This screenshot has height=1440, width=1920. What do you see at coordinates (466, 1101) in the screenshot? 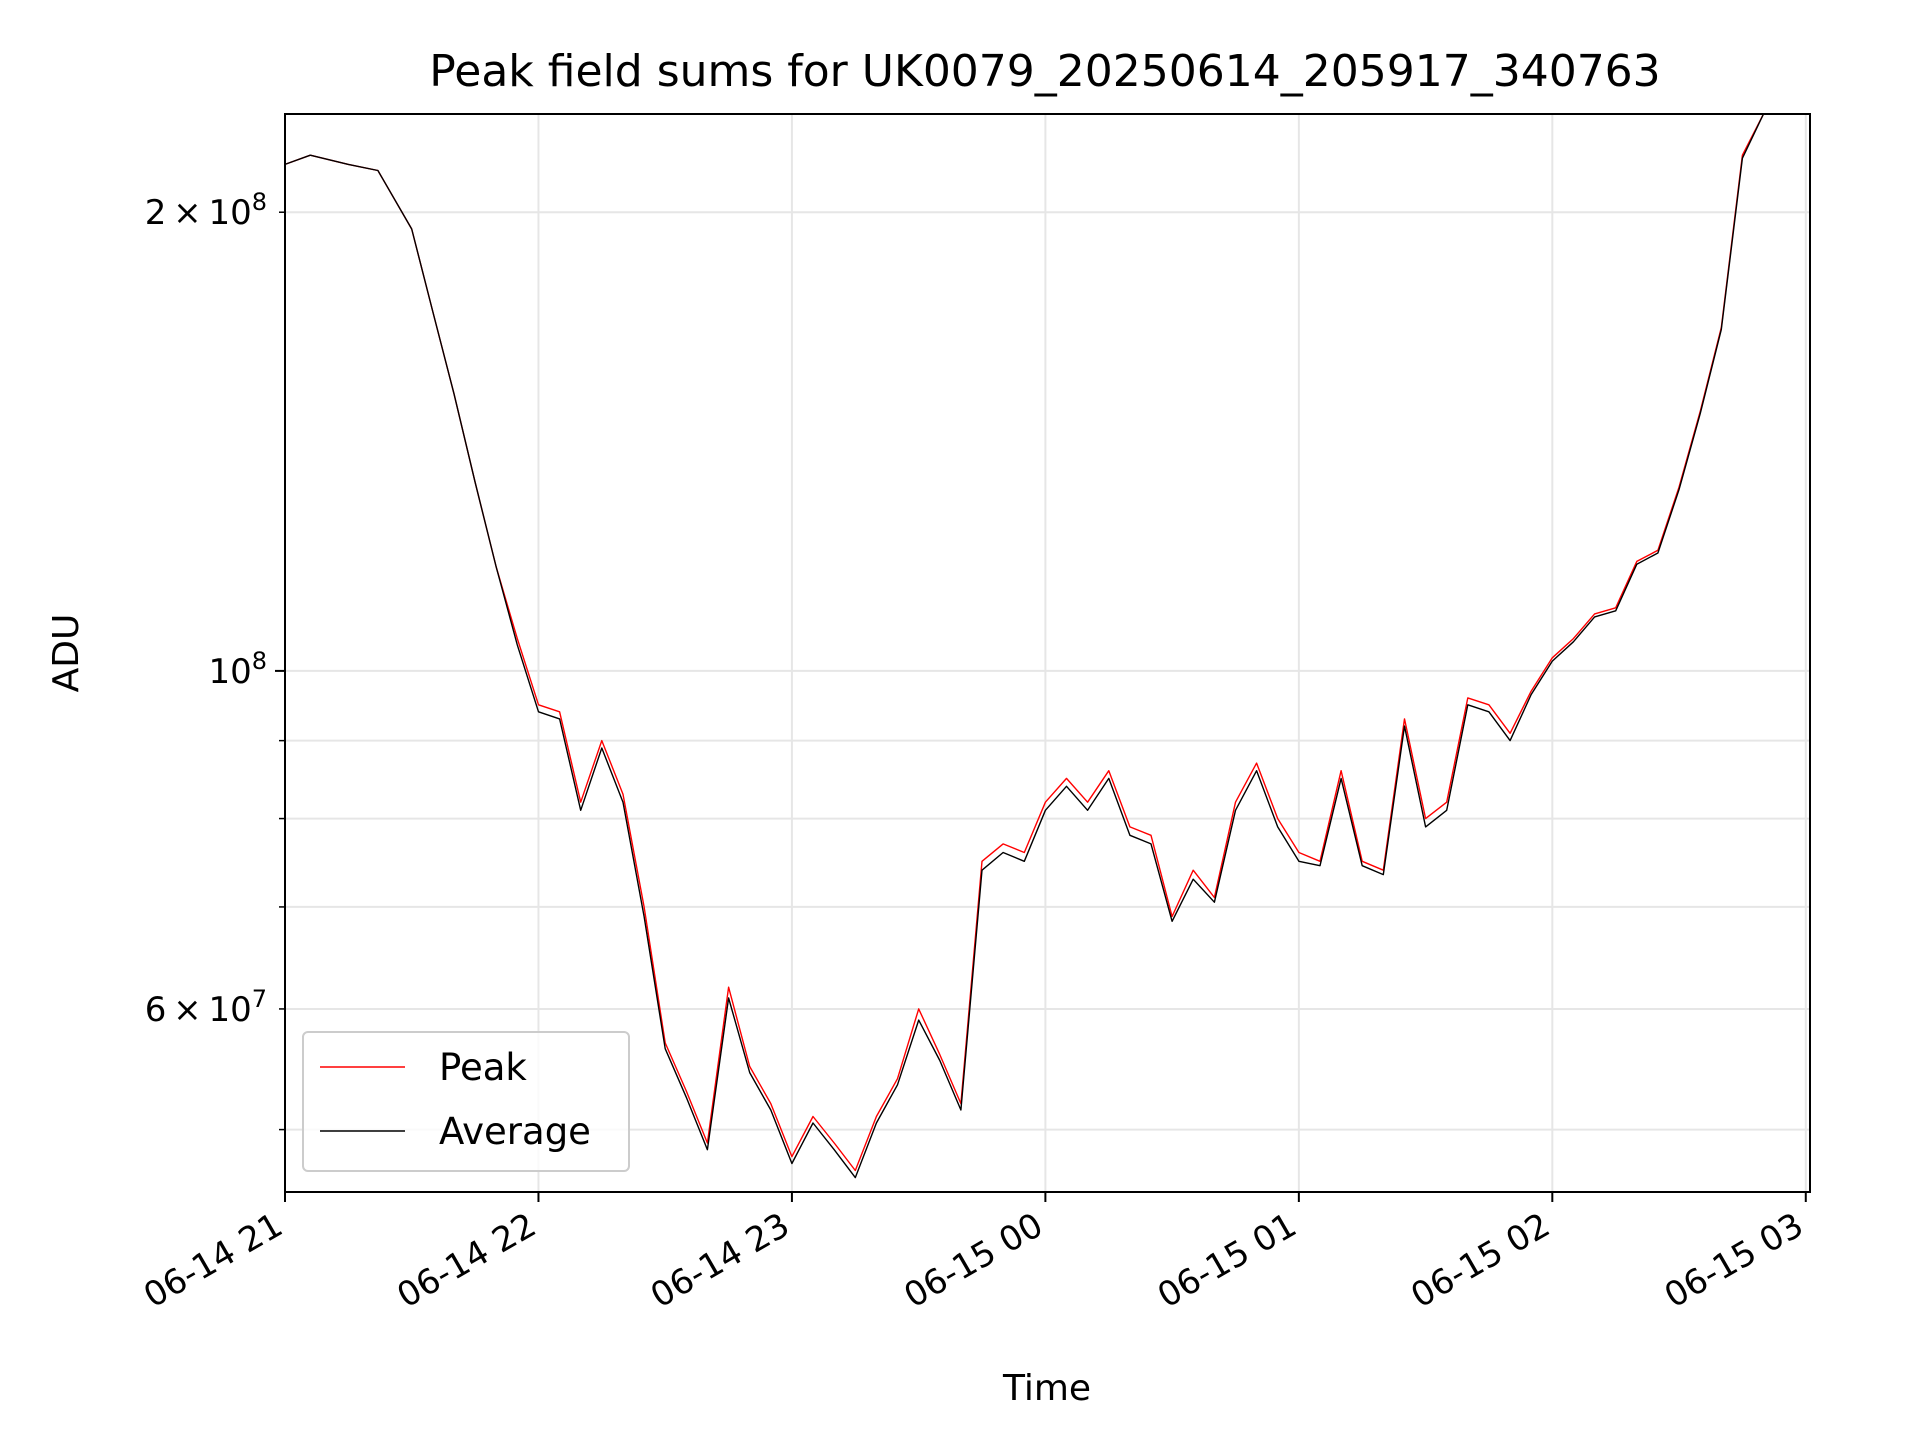
I see `legend: Peak Average` at bounding box center [466, 1101].